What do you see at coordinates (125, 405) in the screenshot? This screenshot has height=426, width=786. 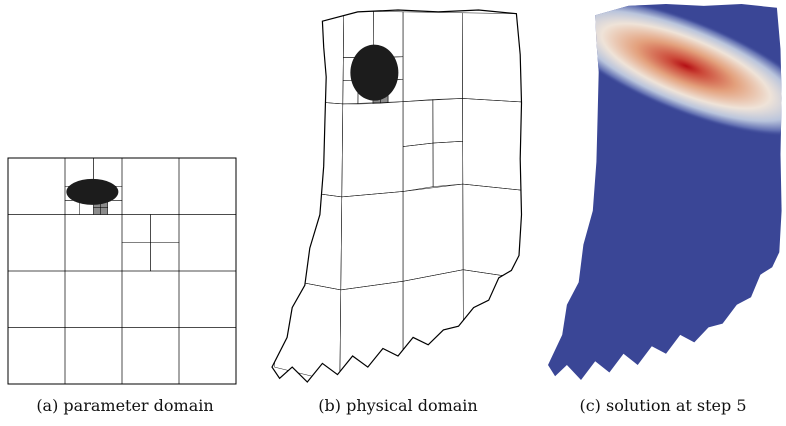 I see `caption-parameter-domain: (a) parameter domain` at bounding box center [125, 405].